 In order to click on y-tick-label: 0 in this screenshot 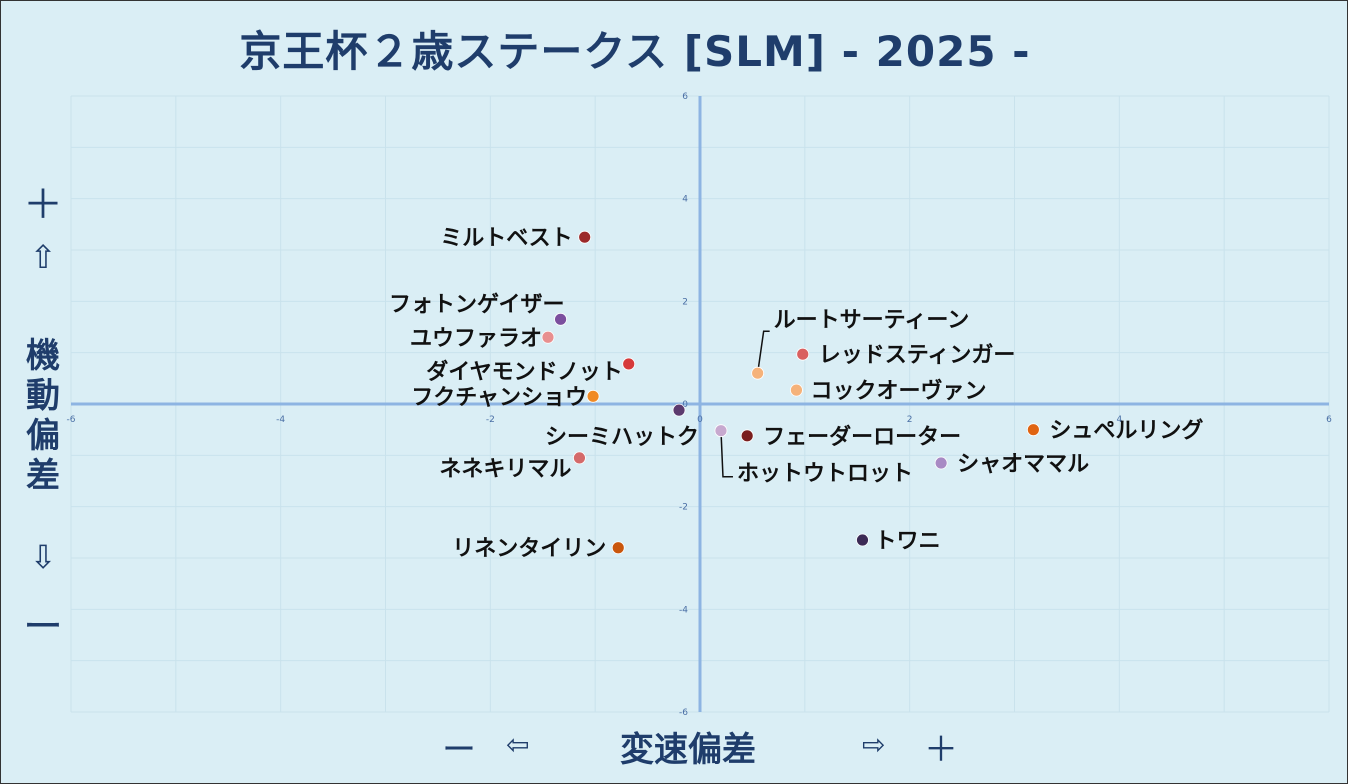, I will do `click(685, 405)`.